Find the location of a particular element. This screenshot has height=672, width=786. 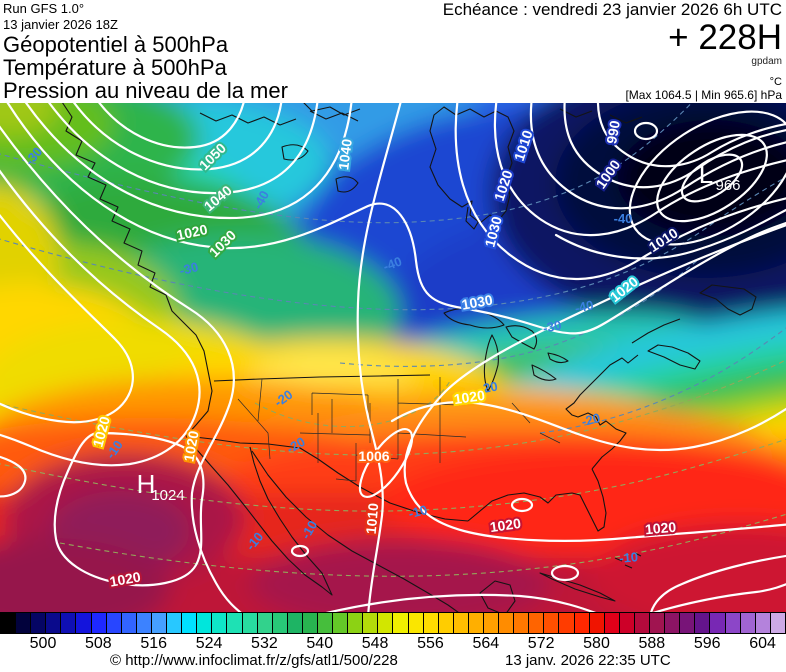

color-scale-tick: 572 is located at coordinates (541, 643).